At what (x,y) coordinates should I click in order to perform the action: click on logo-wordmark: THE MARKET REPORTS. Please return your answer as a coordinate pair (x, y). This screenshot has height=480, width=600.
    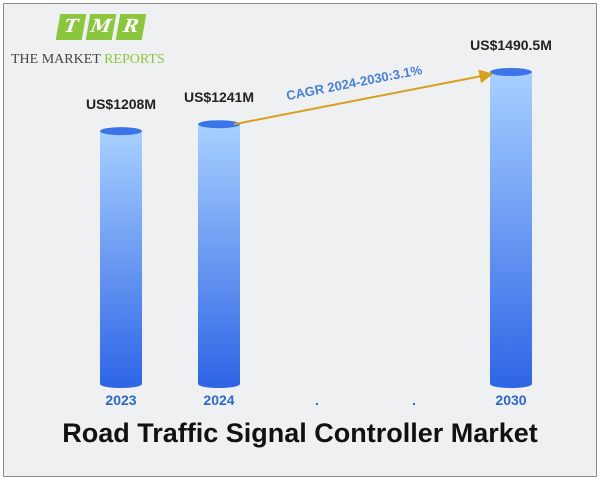
    Looking at the image, I should click on (88, 60).